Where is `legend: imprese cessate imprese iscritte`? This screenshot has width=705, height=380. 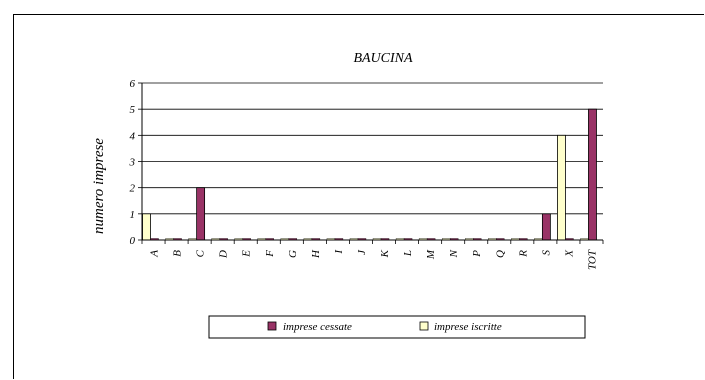 legend: imprese cessate imprese iscritte is located at coordinates (397, 327).